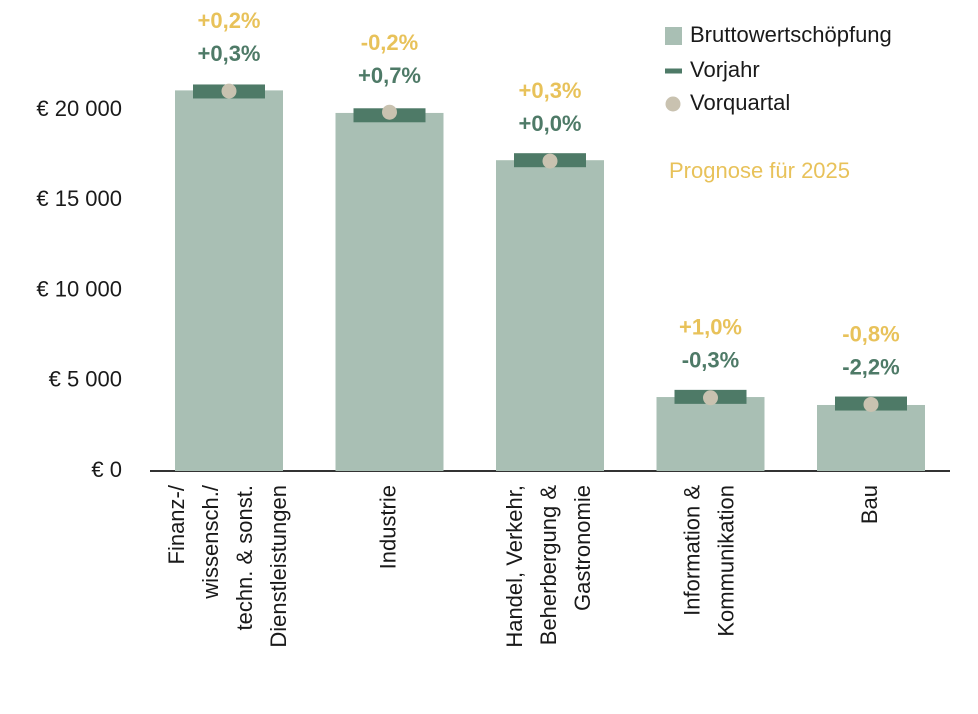 Image resolution: width=978 pixels, height=714 pixels. Describe the element at coordinates (759, 170) in the screenshot. I see `annotation: Prognose für 2025` at that location.